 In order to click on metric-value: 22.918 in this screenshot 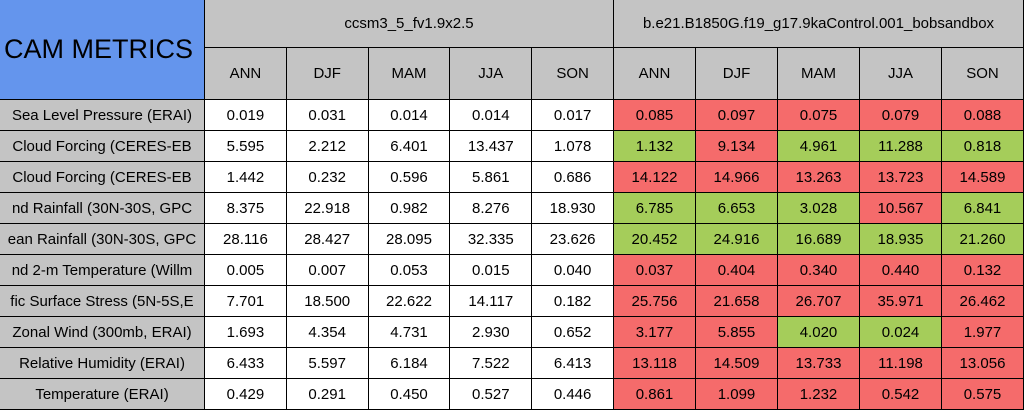, I will do `click(327, 208)`.